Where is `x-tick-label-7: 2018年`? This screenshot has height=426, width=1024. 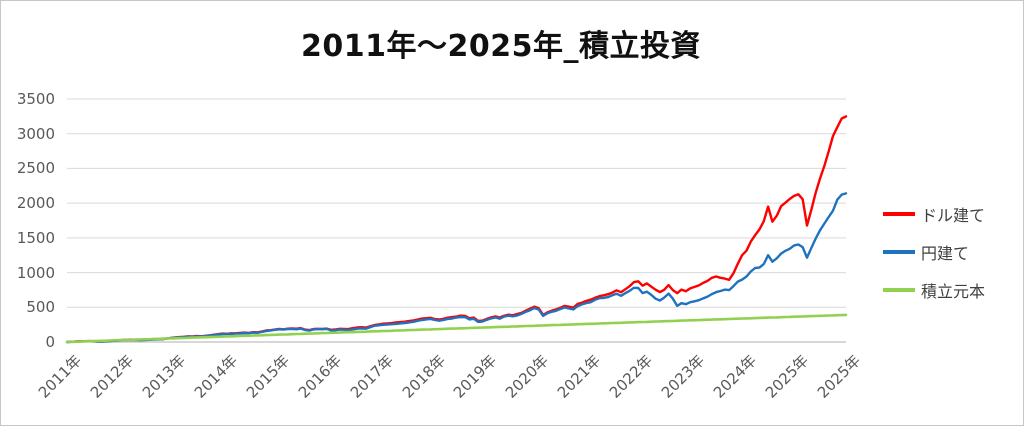 x-tick-label-7: 2018年 is located at coordinates (423, 376).